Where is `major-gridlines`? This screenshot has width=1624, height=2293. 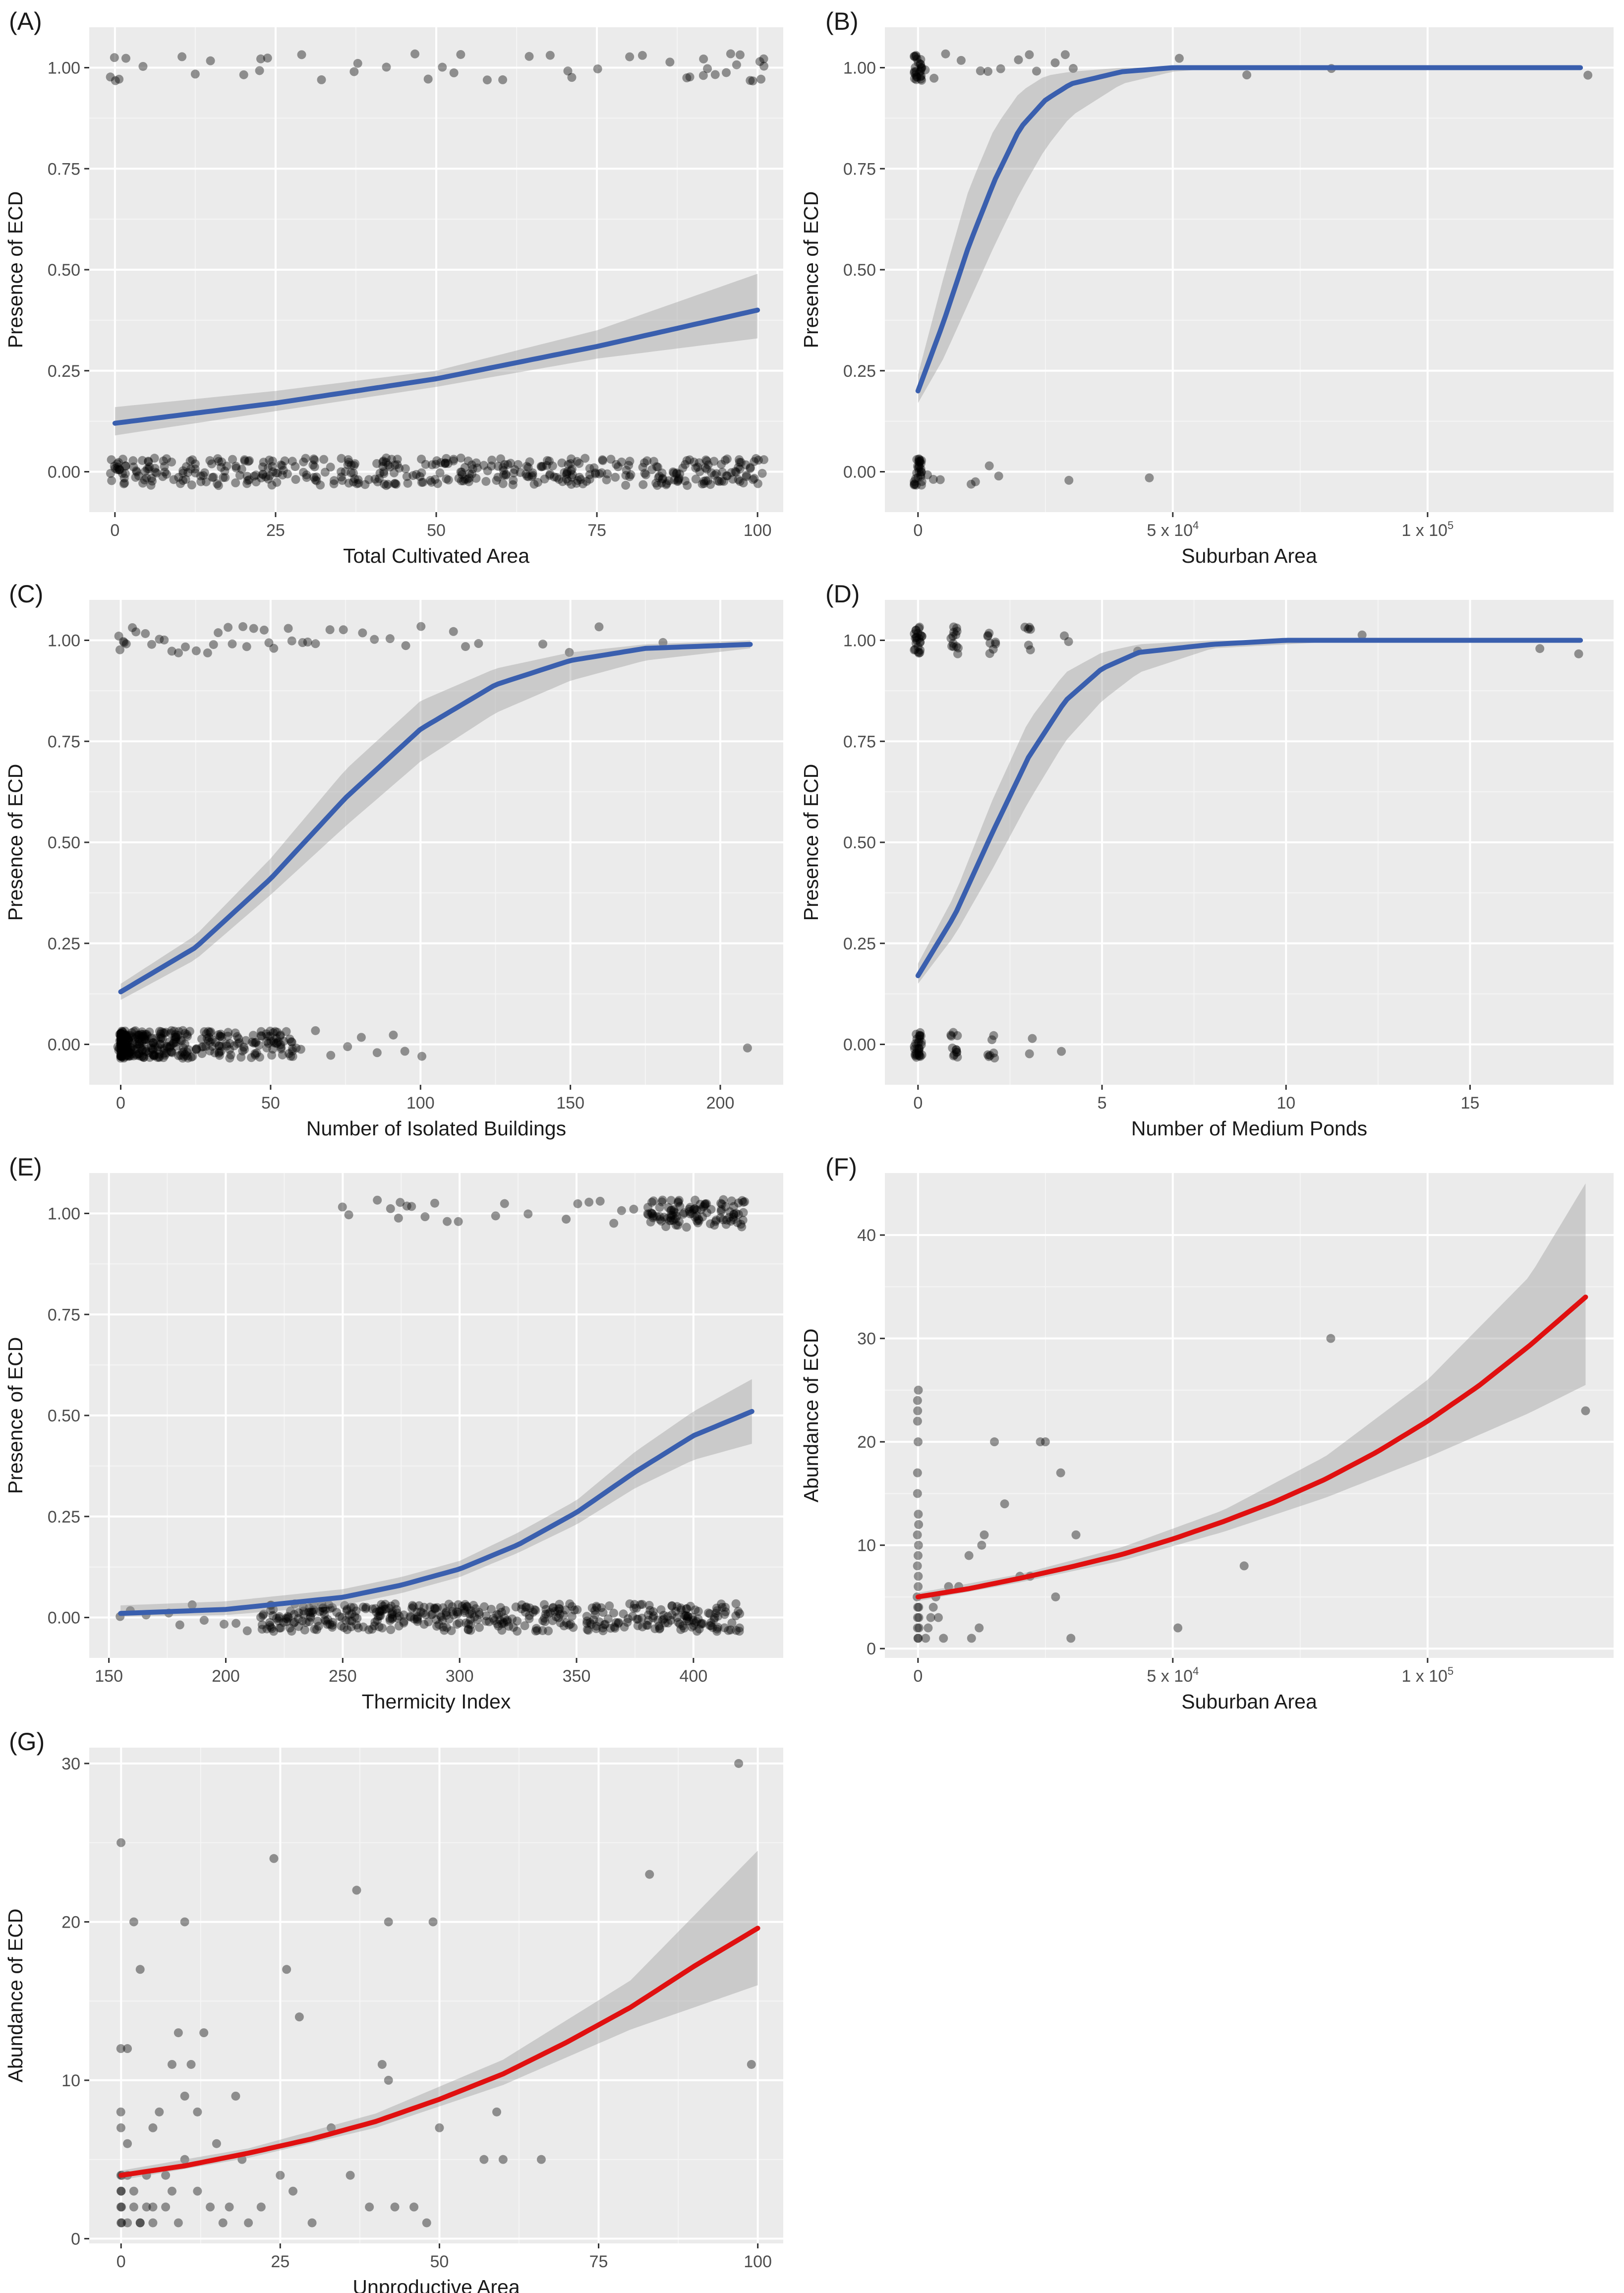 major-gridlines is located at coordinates (1249, 269).